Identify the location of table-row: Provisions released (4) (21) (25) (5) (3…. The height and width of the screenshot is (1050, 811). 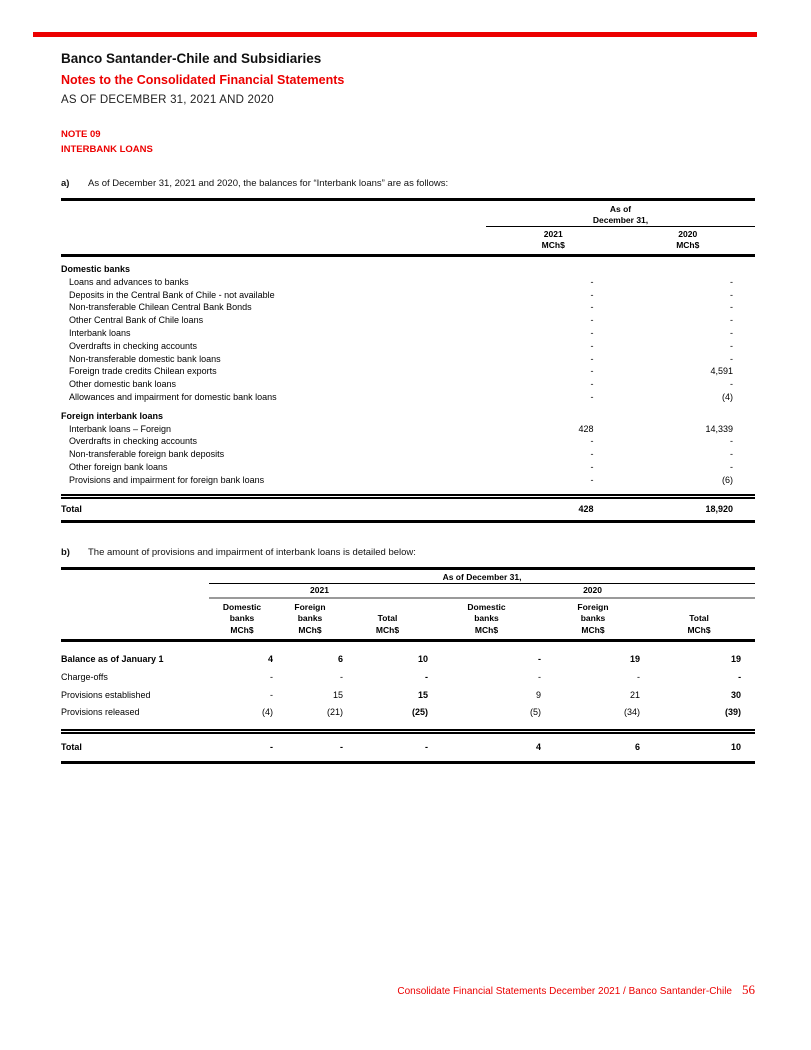
(408, 713).